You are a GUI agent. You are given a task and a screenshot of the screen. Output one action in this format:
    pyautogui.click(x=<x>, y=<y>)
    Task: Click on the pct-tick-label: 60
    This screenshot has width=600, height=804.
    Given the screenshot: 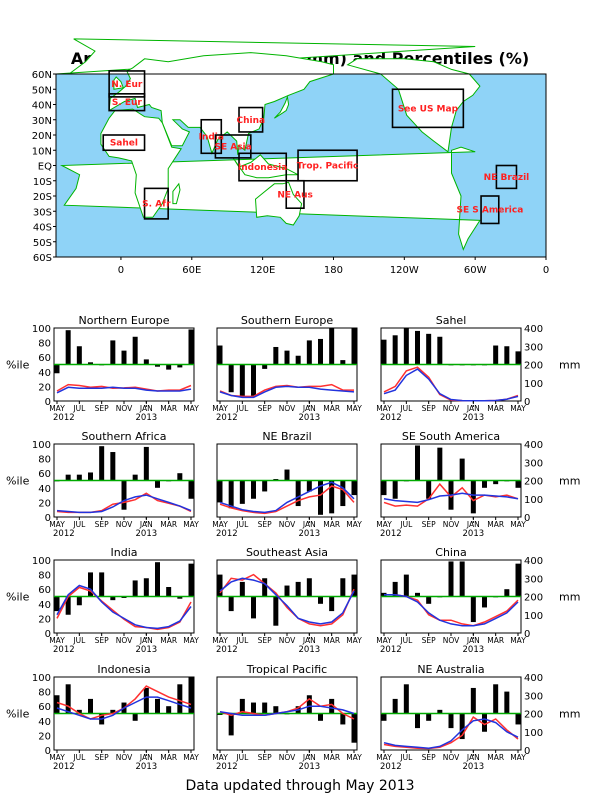 What is the action you would take?
    pyautogui.click(x=44, y=474)
    